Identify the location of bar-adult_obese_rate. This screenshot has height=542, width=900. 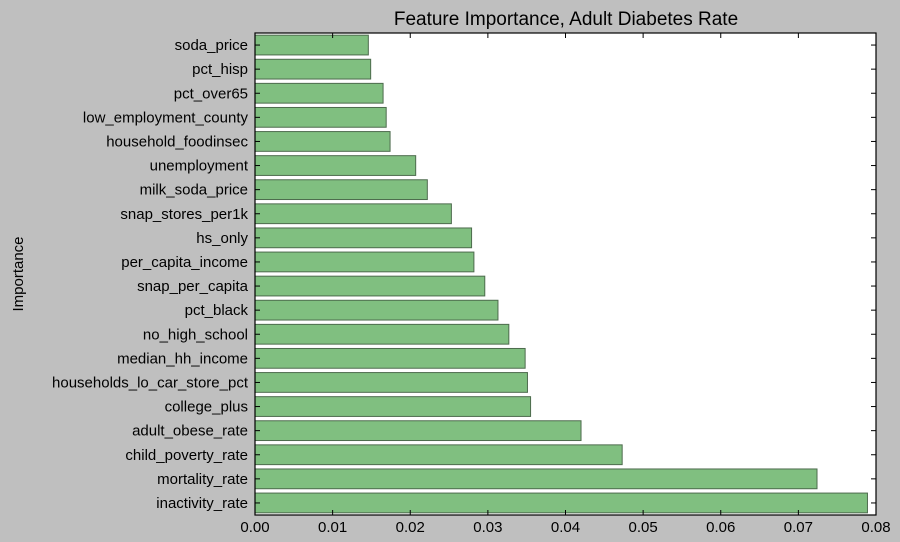
(418, 431).